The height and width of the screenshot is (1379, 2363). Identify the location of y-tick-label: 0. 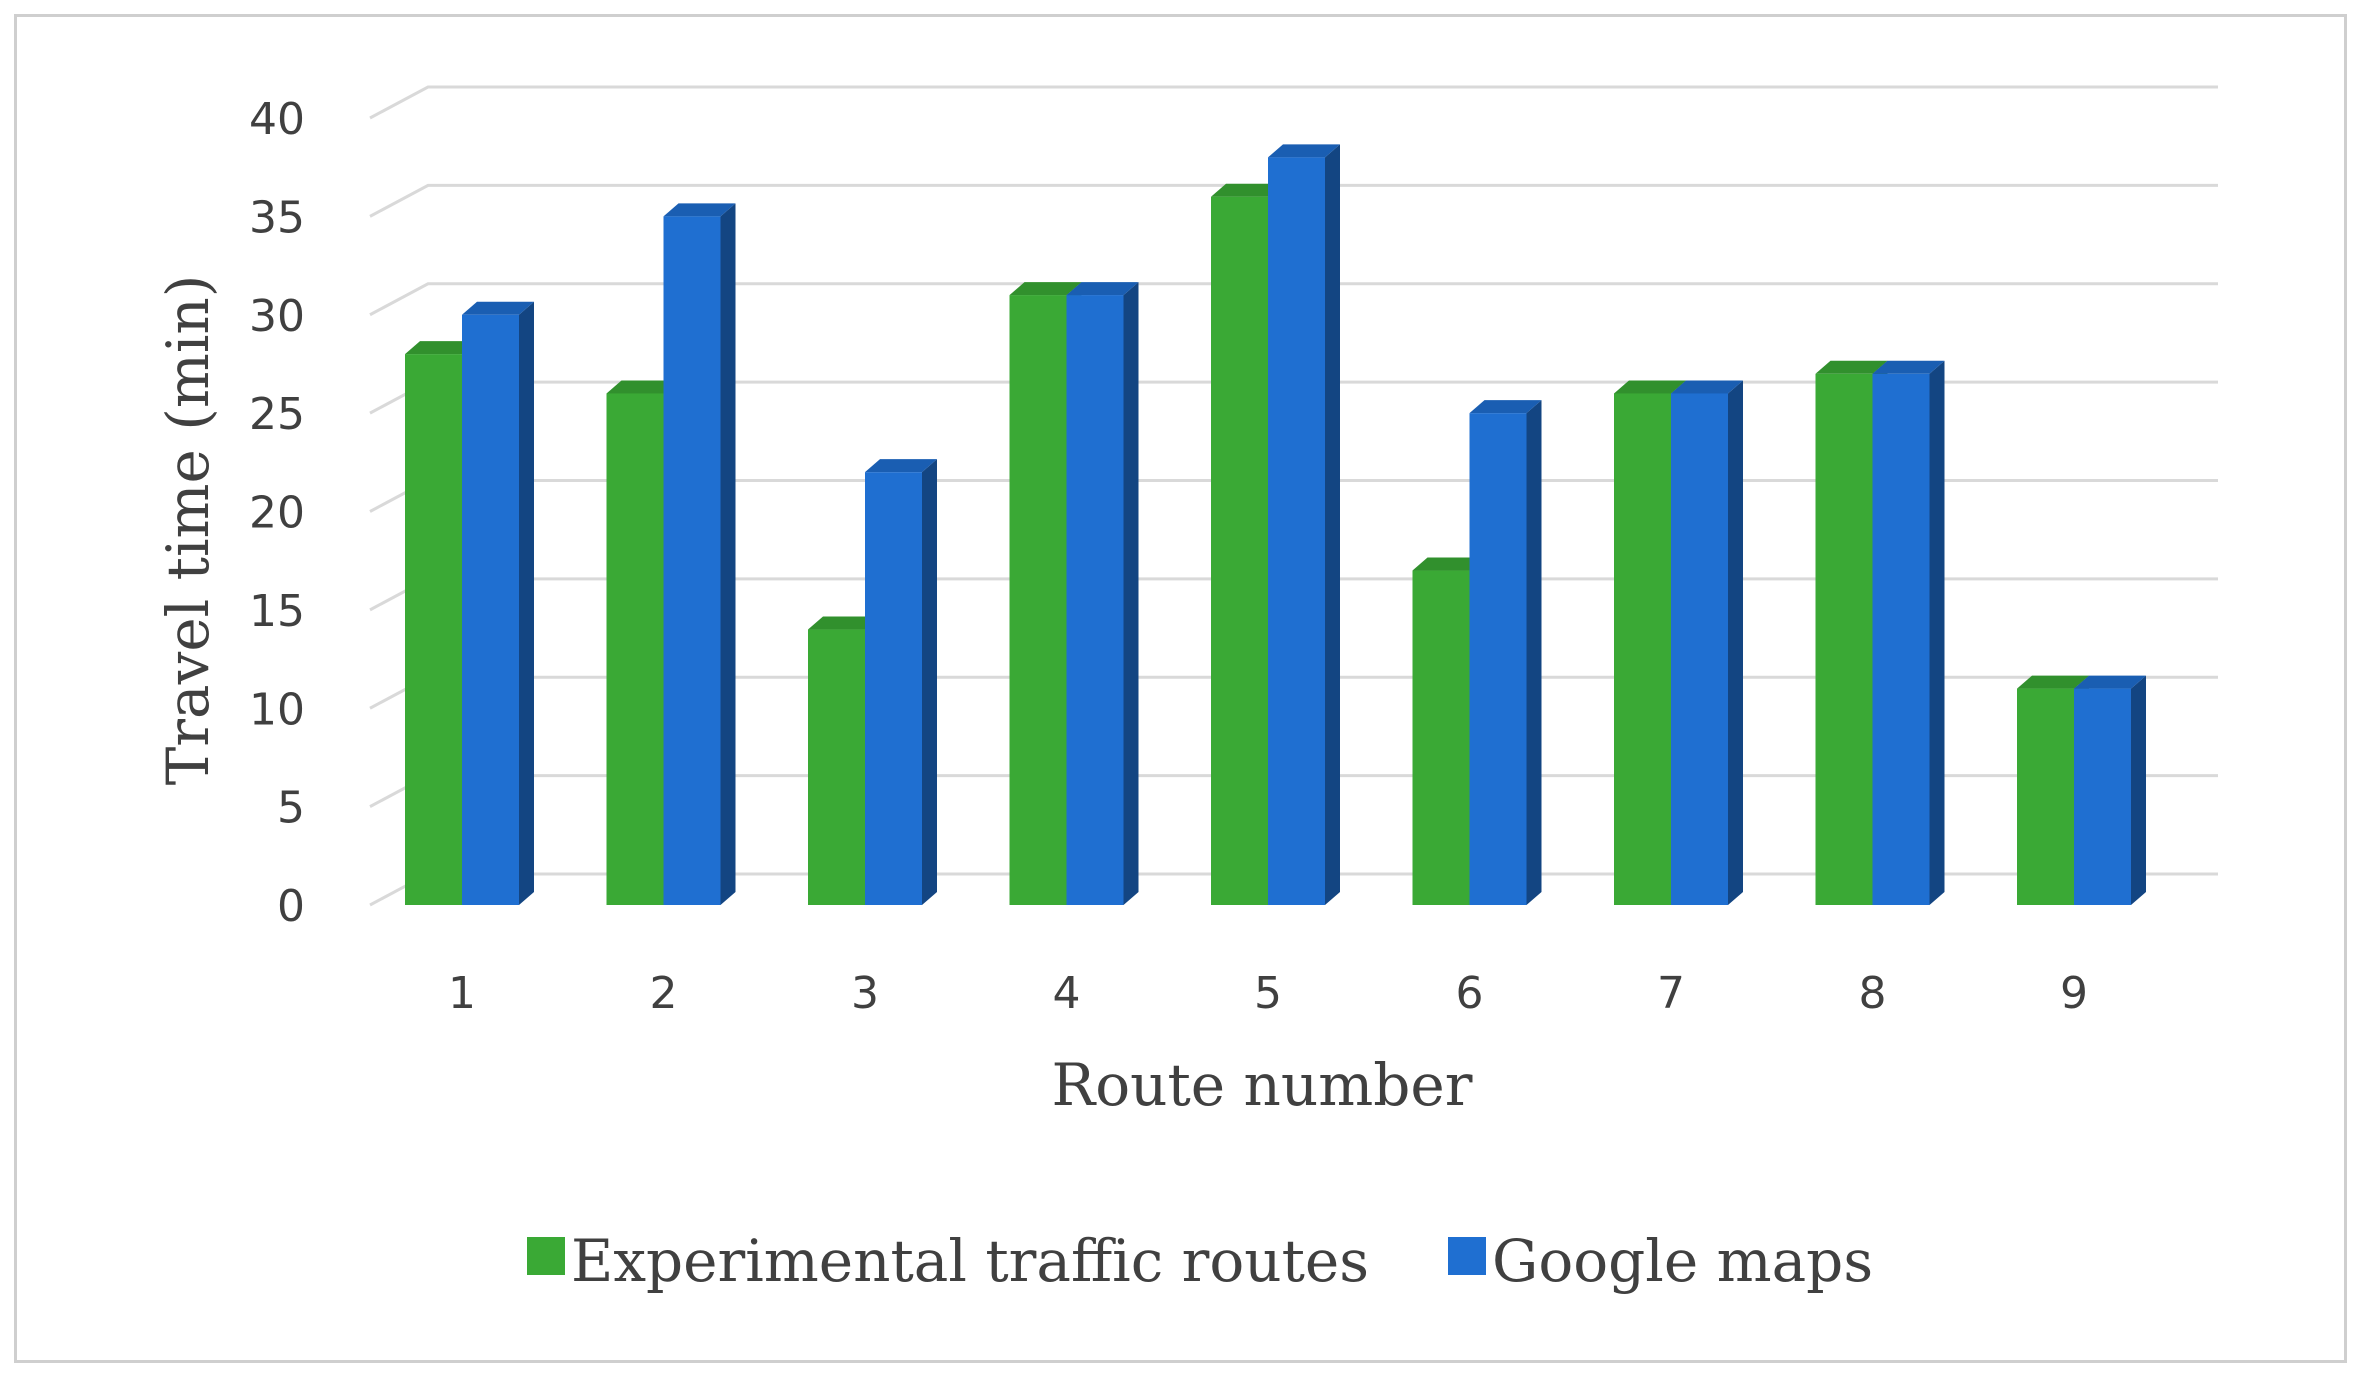
(291, 906).